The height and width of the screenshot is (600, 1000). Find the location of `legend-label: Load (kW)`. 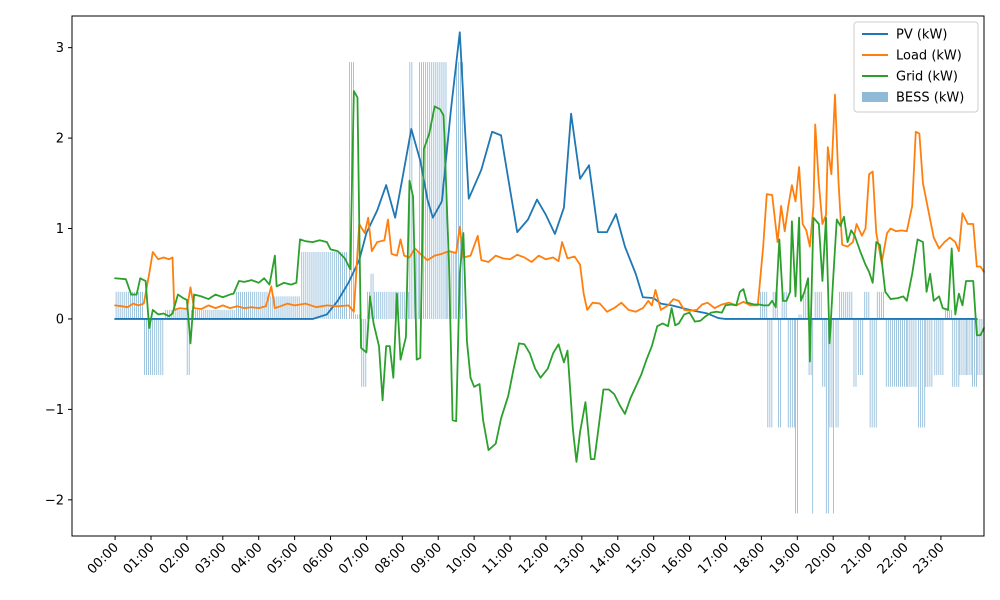

legend-label: Load (kW) is located at coordinates (929, 56).